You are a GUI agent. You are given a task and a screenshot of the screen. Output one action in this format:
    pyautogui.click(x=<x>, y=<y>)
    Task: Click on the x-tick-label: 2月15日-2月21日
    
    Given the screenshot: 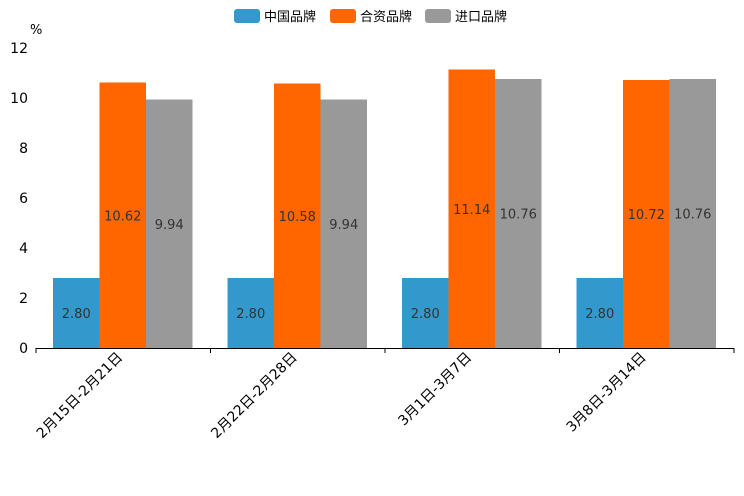 What is the action you would take?
    pyautogui.click(x=80, y=396)
    